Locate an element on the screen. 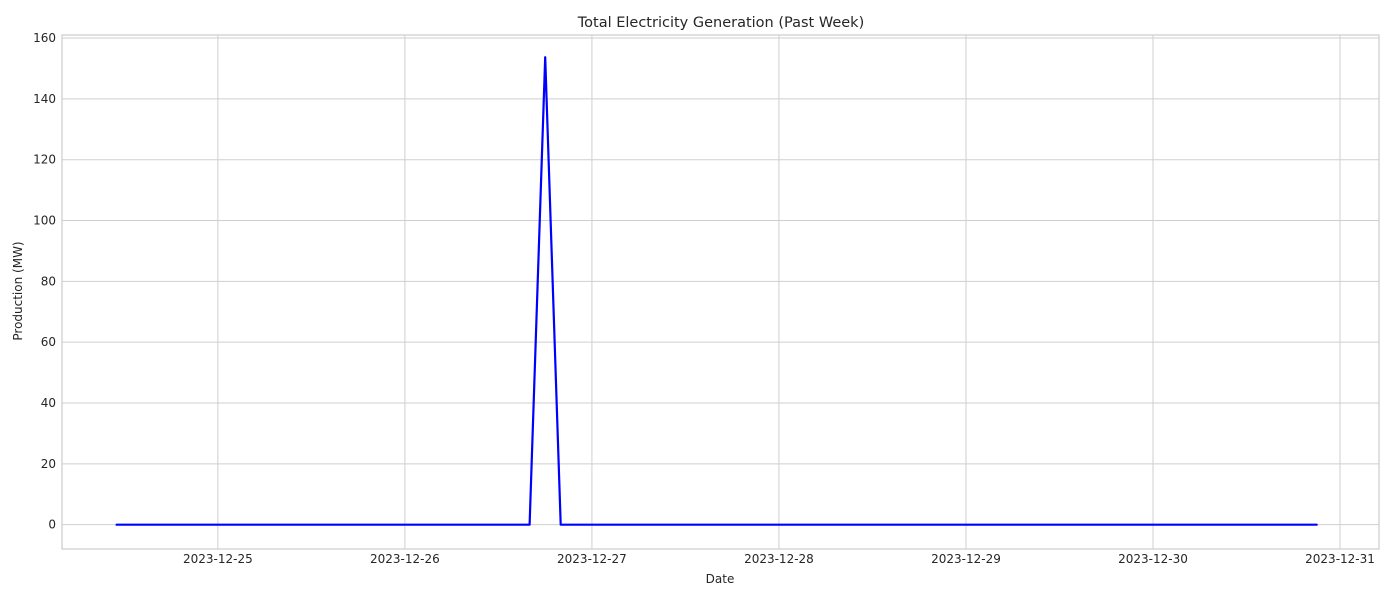 This screenshot has height=600, width=1400. x-tick-label: 2023-12-31 is located at coordinates (1340, 559).